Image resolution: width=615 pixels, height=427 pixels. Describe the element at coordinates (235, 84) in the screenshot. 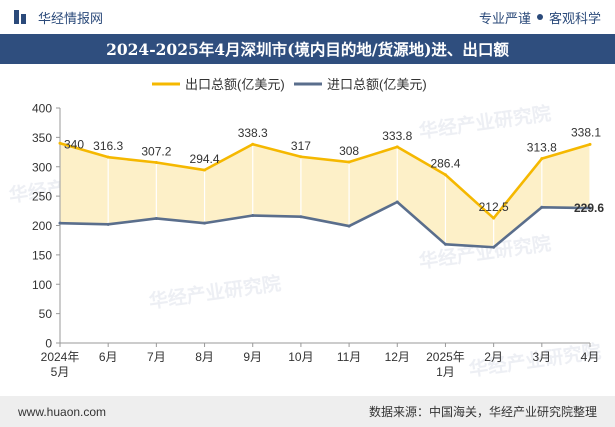

I see `legend-label-0: 出口总额(亿美元)` at that location.